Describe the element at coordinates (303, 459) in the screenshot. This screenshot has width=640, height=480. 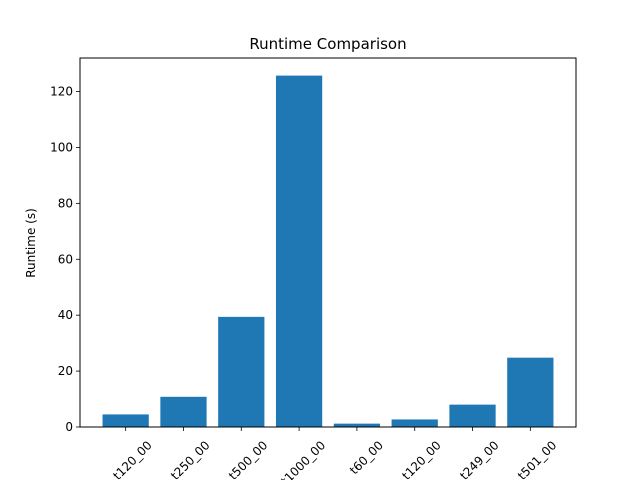
I see `x-tick-label-3: t1000_00` at that location.